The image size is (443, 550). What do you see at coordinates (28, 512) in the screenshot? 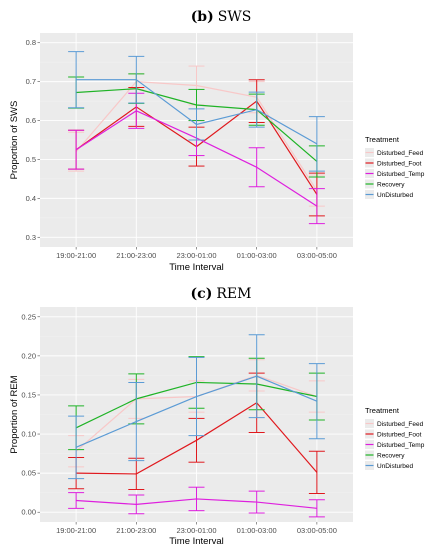
I see `y-tick-label: 0.00` at bounding box center [28, 512].